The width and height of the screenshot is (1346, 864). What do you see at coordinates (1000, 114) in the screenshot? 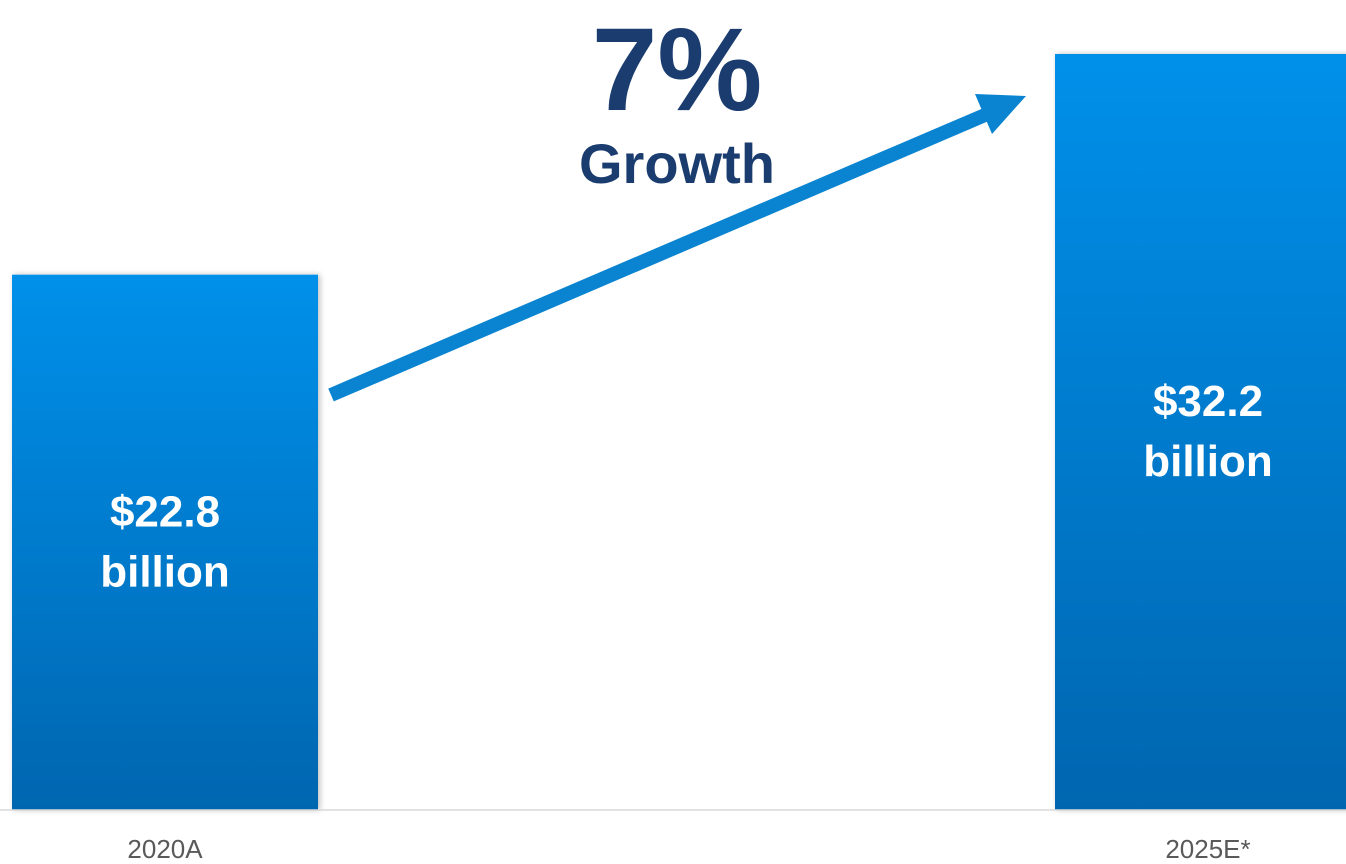
I see `growth-arrow-head` at bounding box center [1000, 114].